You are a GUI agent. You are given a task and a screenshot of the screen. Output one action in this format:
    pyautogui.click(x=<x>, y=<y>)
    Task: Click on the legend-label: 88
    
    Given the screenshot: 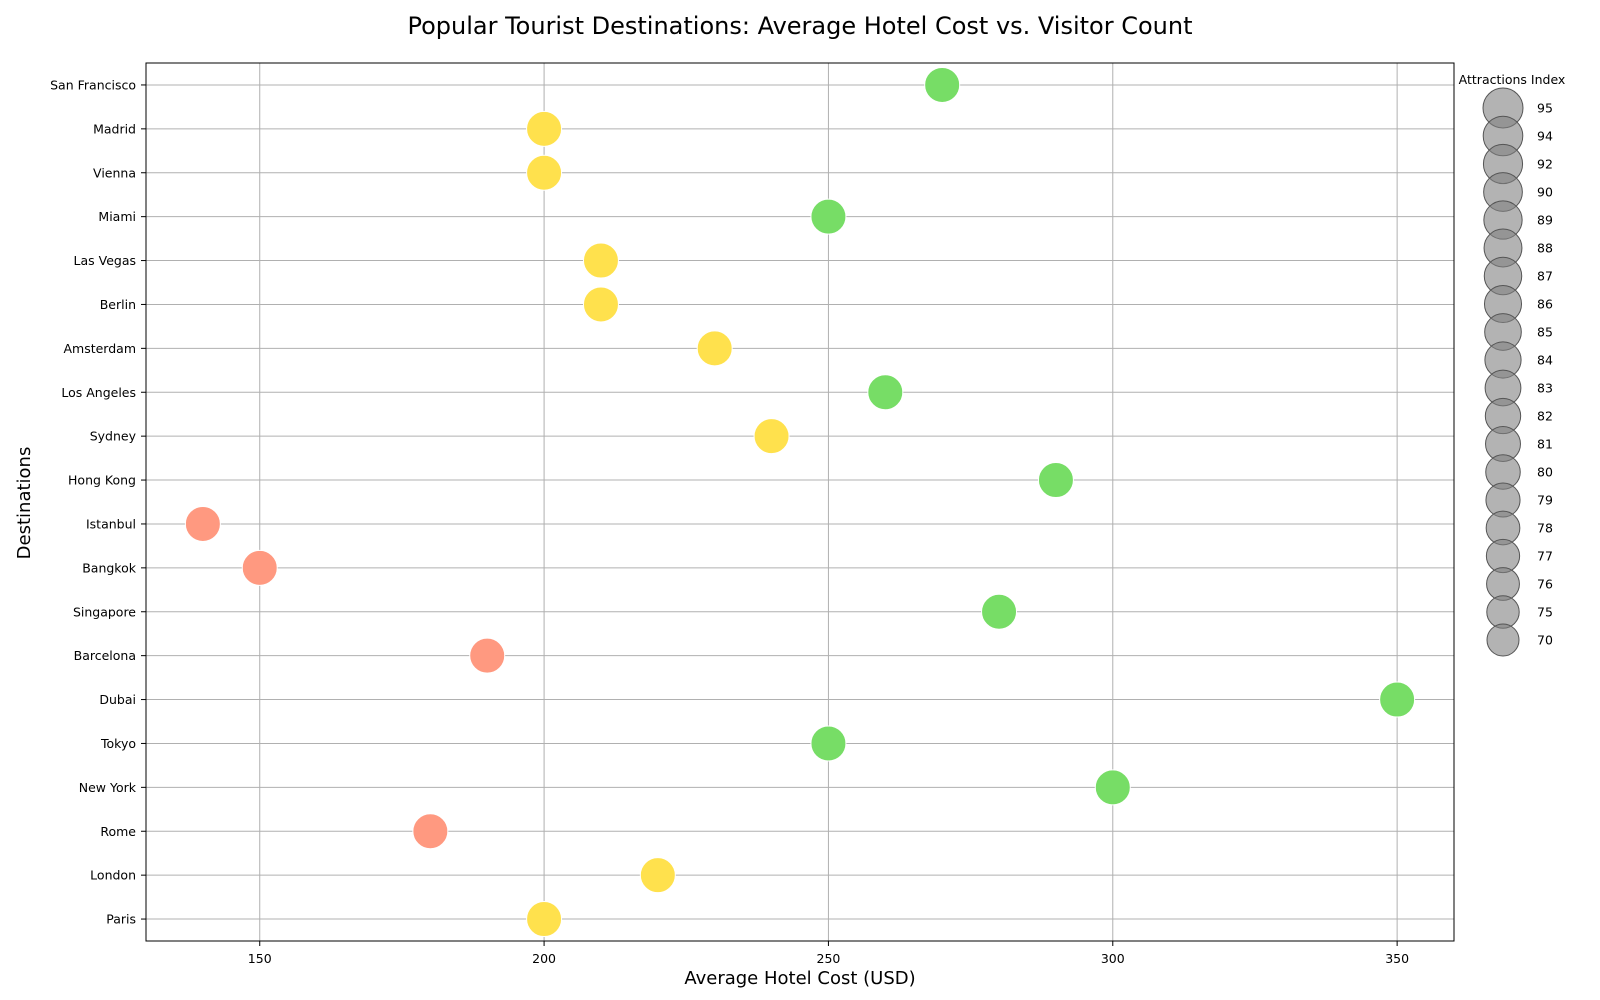 What is the action you would take?
    pyautogui.click(x=1545, y=248)
    